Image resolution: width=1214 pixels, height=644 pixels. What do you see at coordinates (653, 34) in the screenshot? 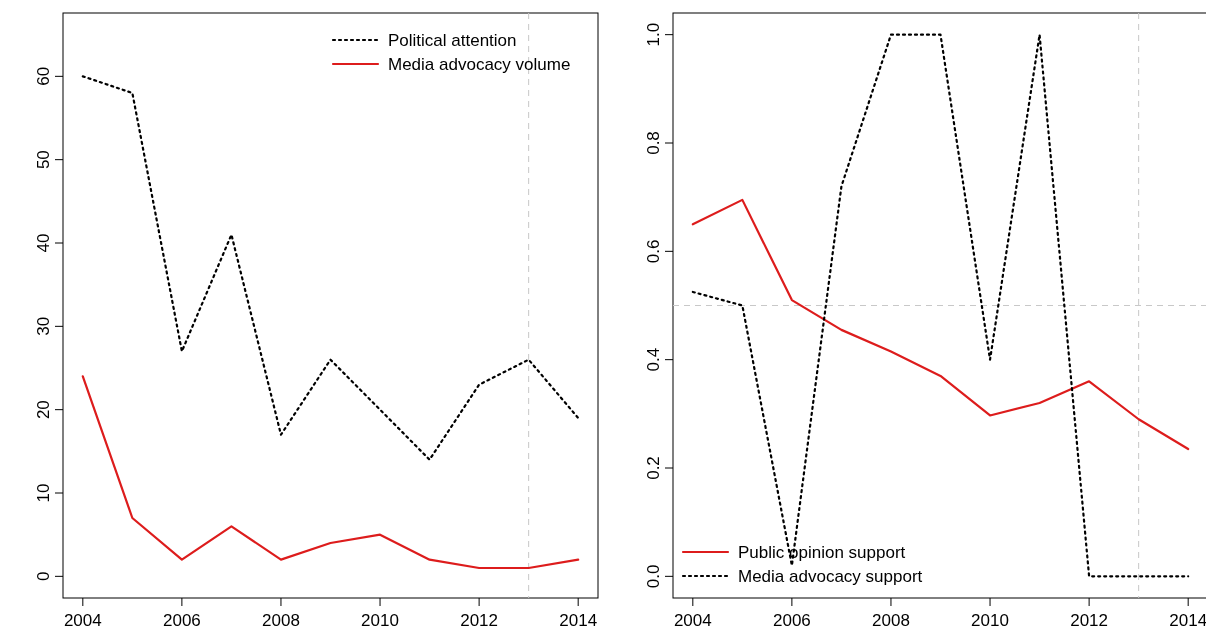
I see `y-tick-label: 1.0` at bounding box center [653, 34].